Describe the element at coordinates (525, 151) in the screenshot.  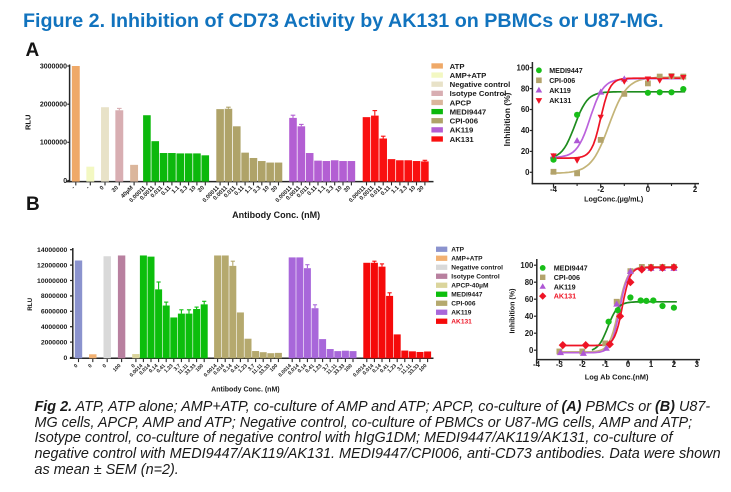
I see `svg-text: 20` at that location.